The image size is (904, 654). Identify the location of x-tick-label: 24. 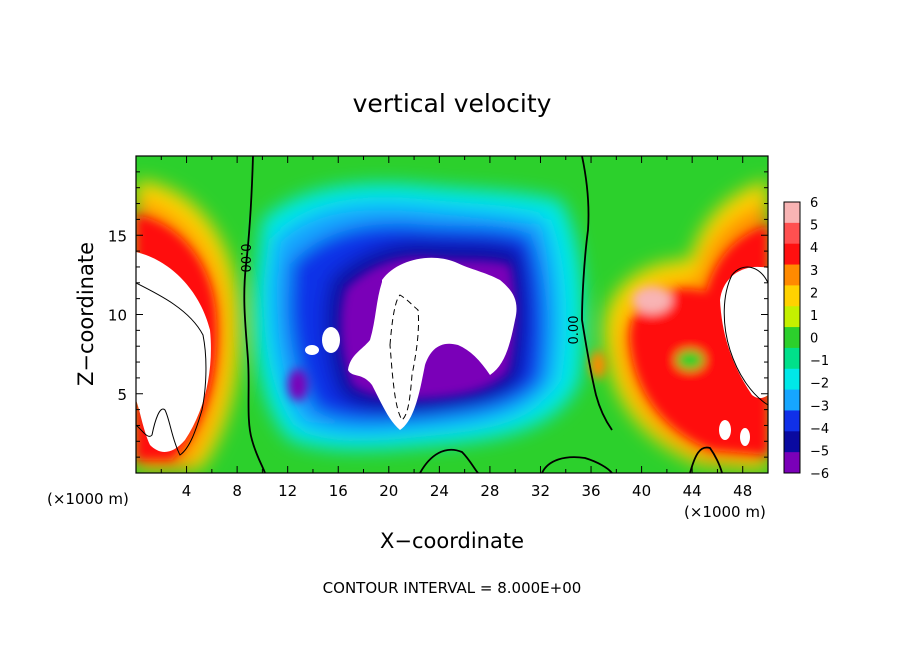
(439, 491).